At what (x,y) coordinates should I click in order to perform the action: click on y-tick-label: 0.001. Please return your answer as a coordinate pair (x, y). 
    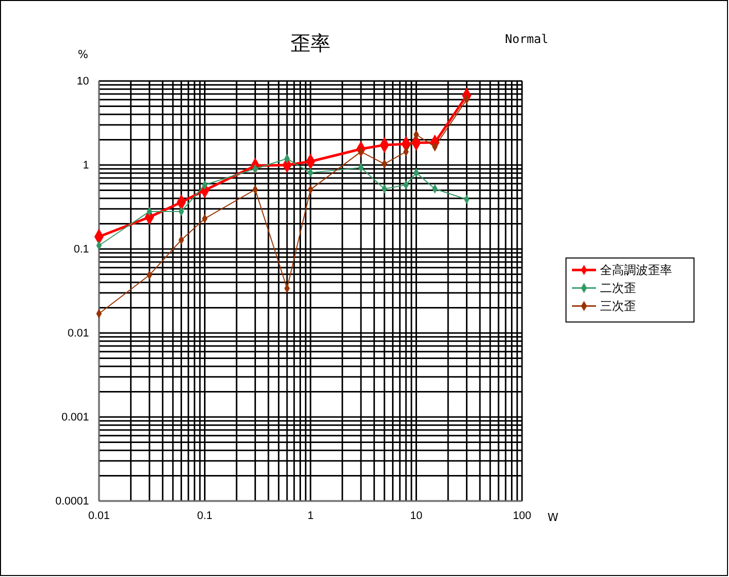
    Looking at the image, I should click on (75, 418).